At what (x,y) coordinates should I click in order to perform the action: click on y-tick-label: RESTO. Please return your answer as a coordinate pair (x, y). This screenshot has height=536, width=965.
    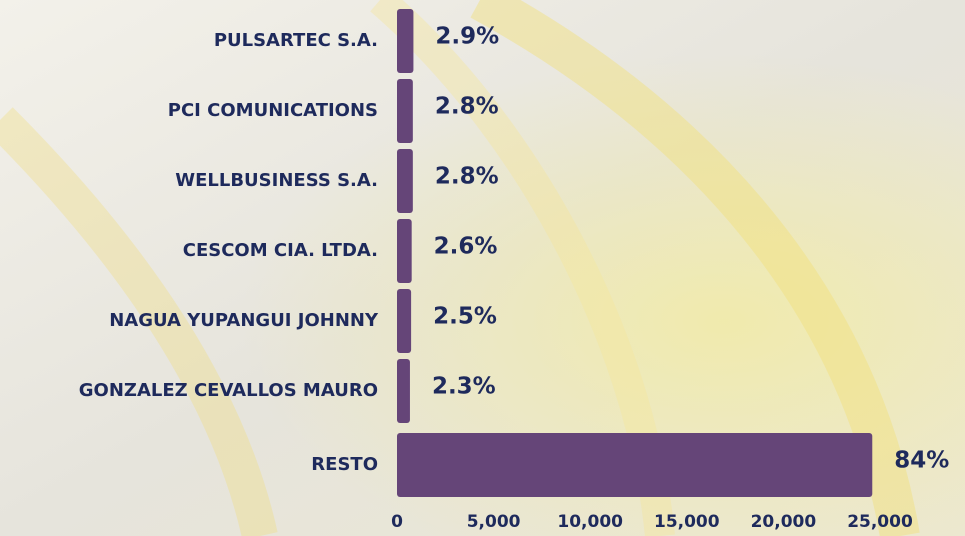
    Looking at the image, I should click on (344, 464).